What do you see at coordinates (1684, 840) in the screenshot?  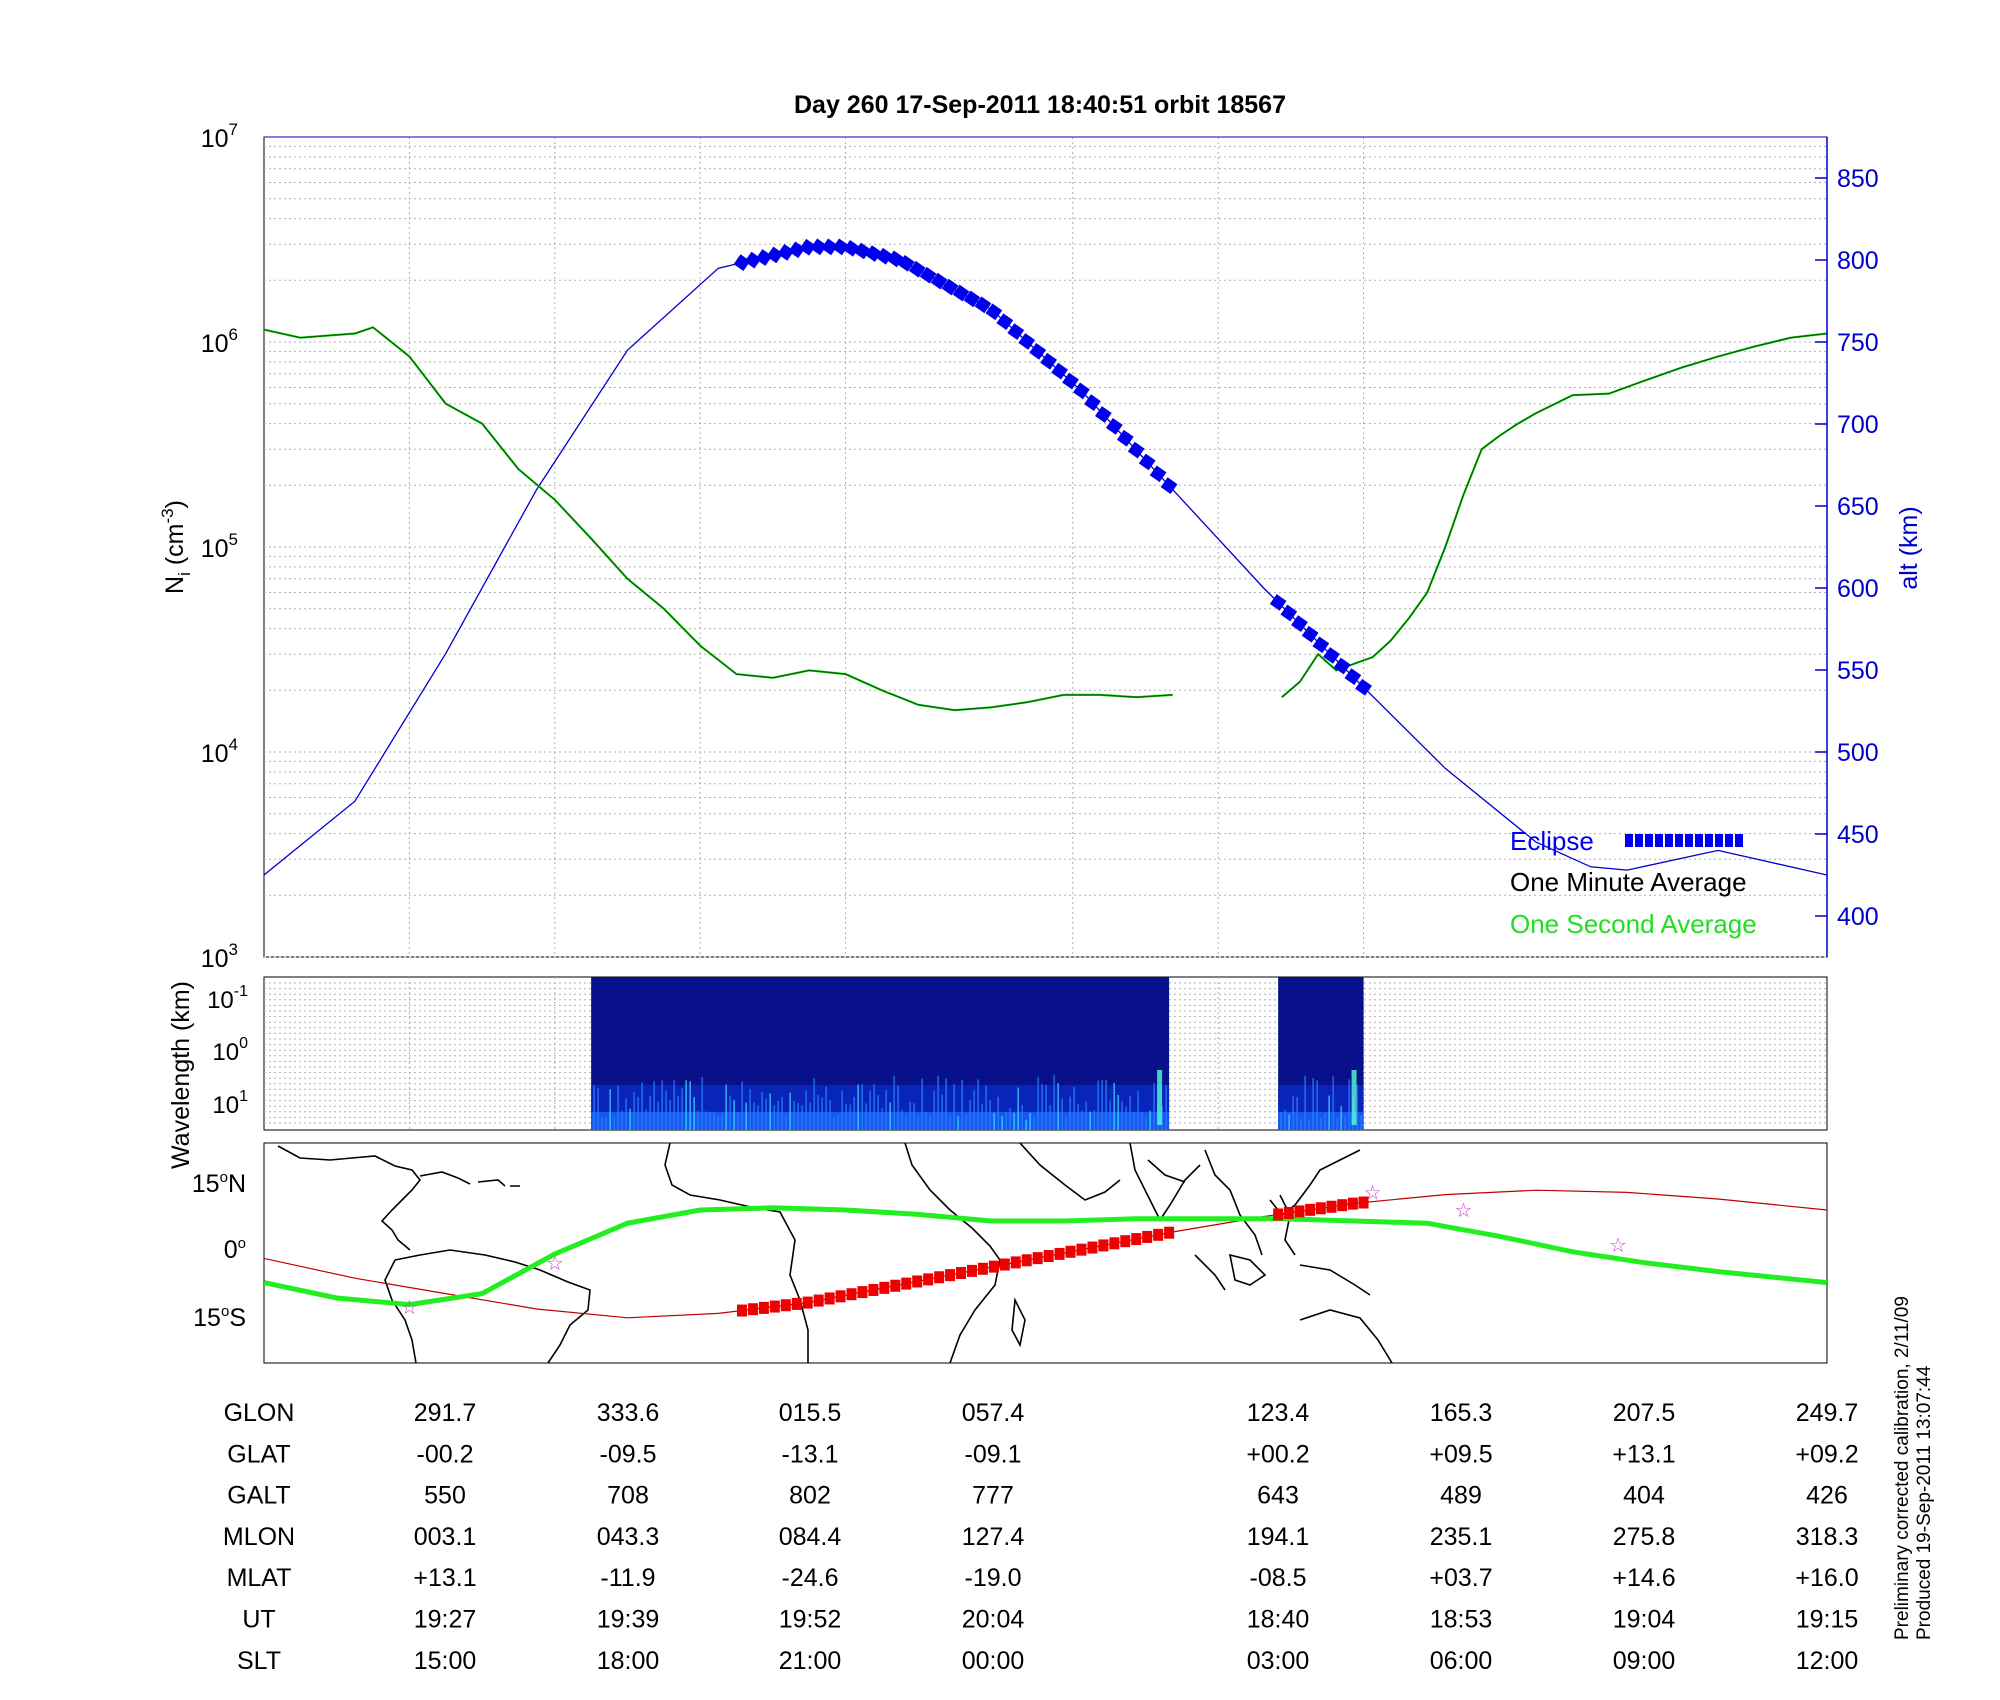 I see `legend-eclipse-swatch` at bounding box center [1684, 840].